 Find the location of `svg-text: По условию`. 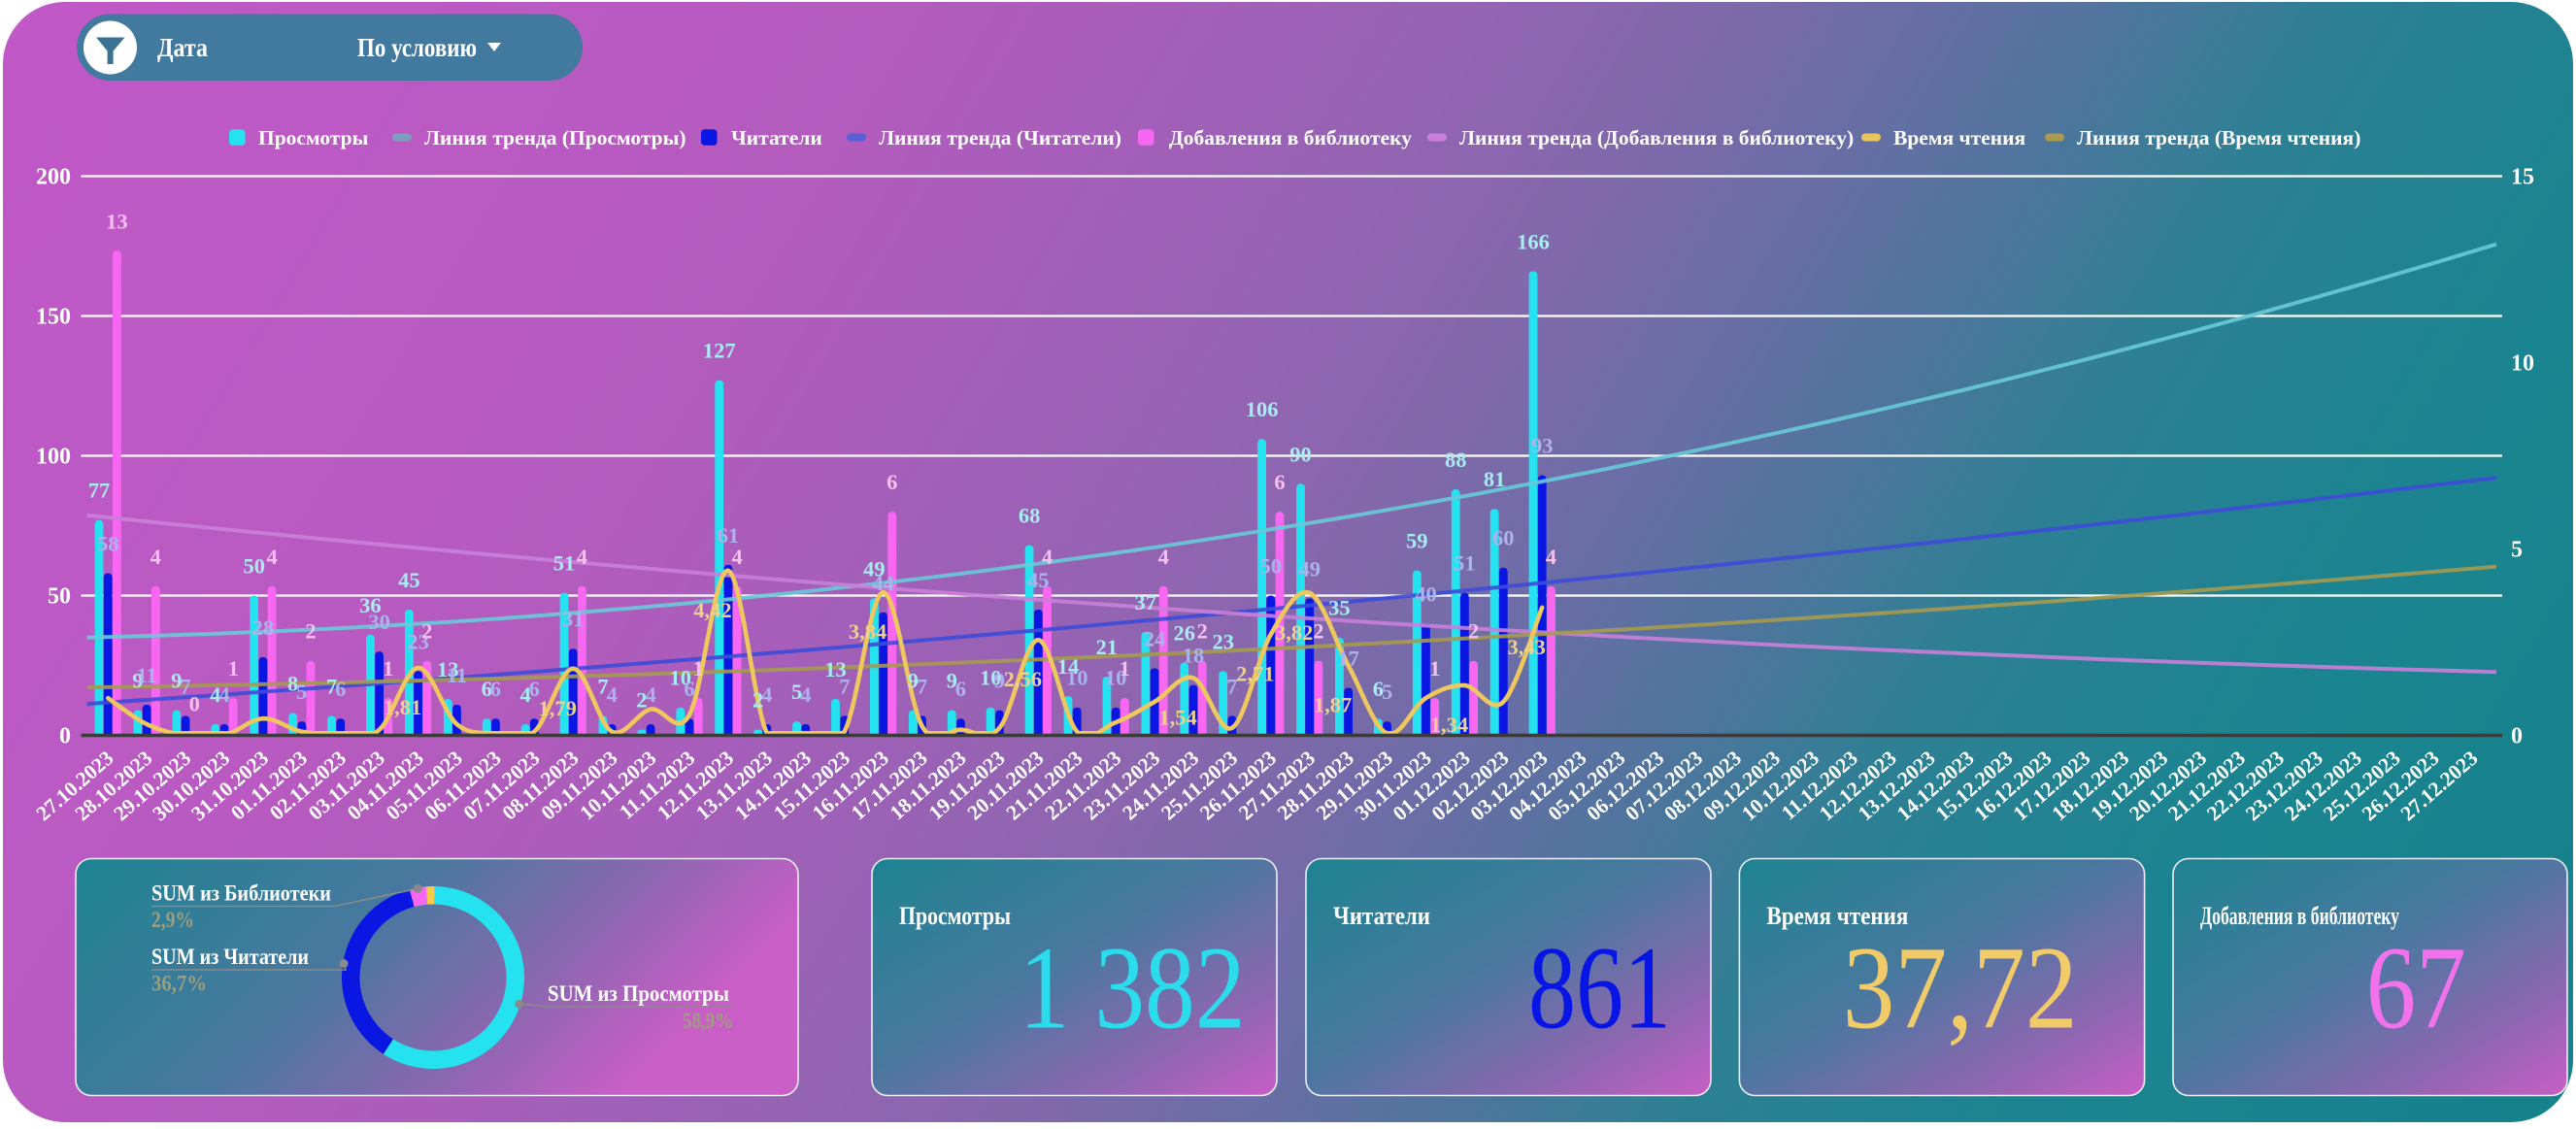

svg-text: По условию is located at coordinates (417, 47).